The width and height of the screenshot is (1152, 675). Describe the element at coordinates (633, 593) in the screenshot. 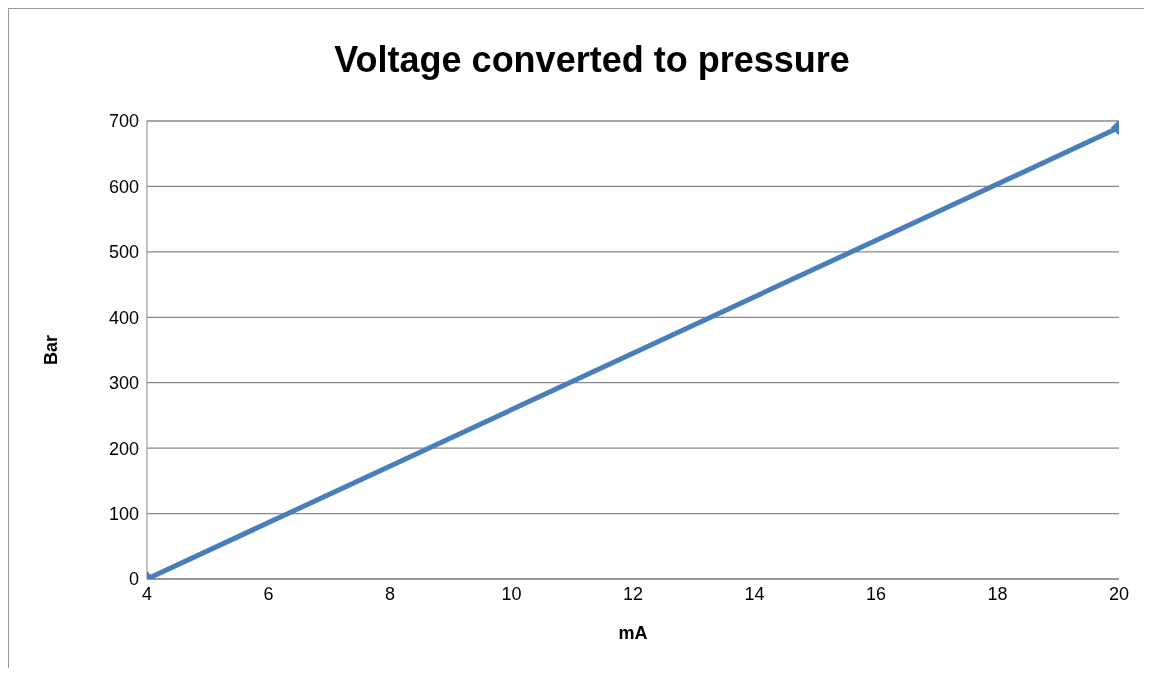

I see `x-tick-label: 12` at that location.